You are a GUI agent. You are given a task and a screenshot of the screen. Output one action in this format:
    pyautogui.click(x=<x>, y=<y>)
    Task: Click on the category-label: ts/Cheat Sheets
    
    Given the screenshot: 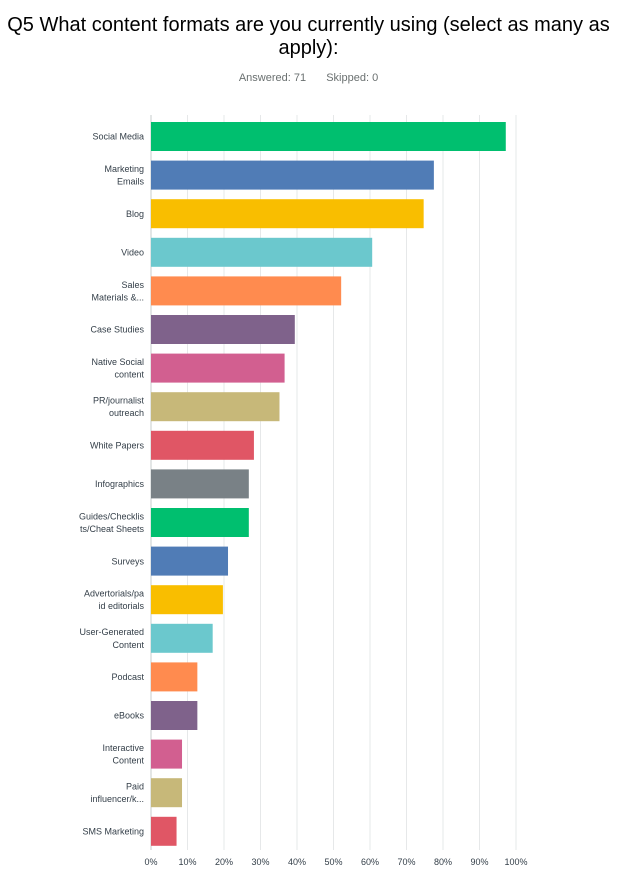 What is the action you would take?
    pyautogui.click(x=112, y=529)
    